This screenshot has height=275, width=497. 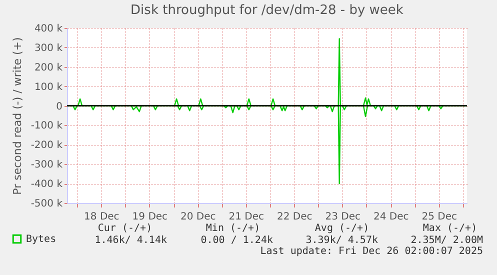 I want to click on y-tick-label: 100 k, so click(x=48, y=87).